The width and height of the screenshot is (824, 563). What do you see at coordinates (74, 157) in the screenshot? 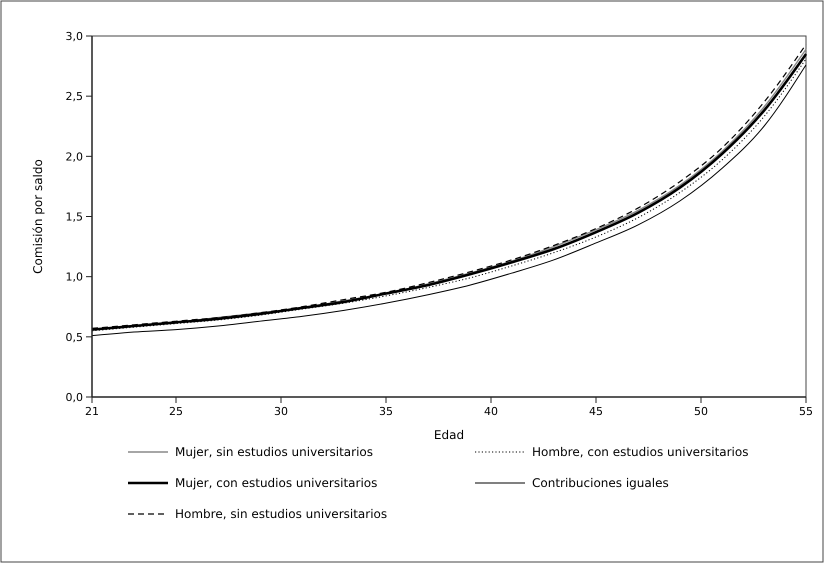
I see `y-tick-label: 2,0` at bounding box center [74, 157].